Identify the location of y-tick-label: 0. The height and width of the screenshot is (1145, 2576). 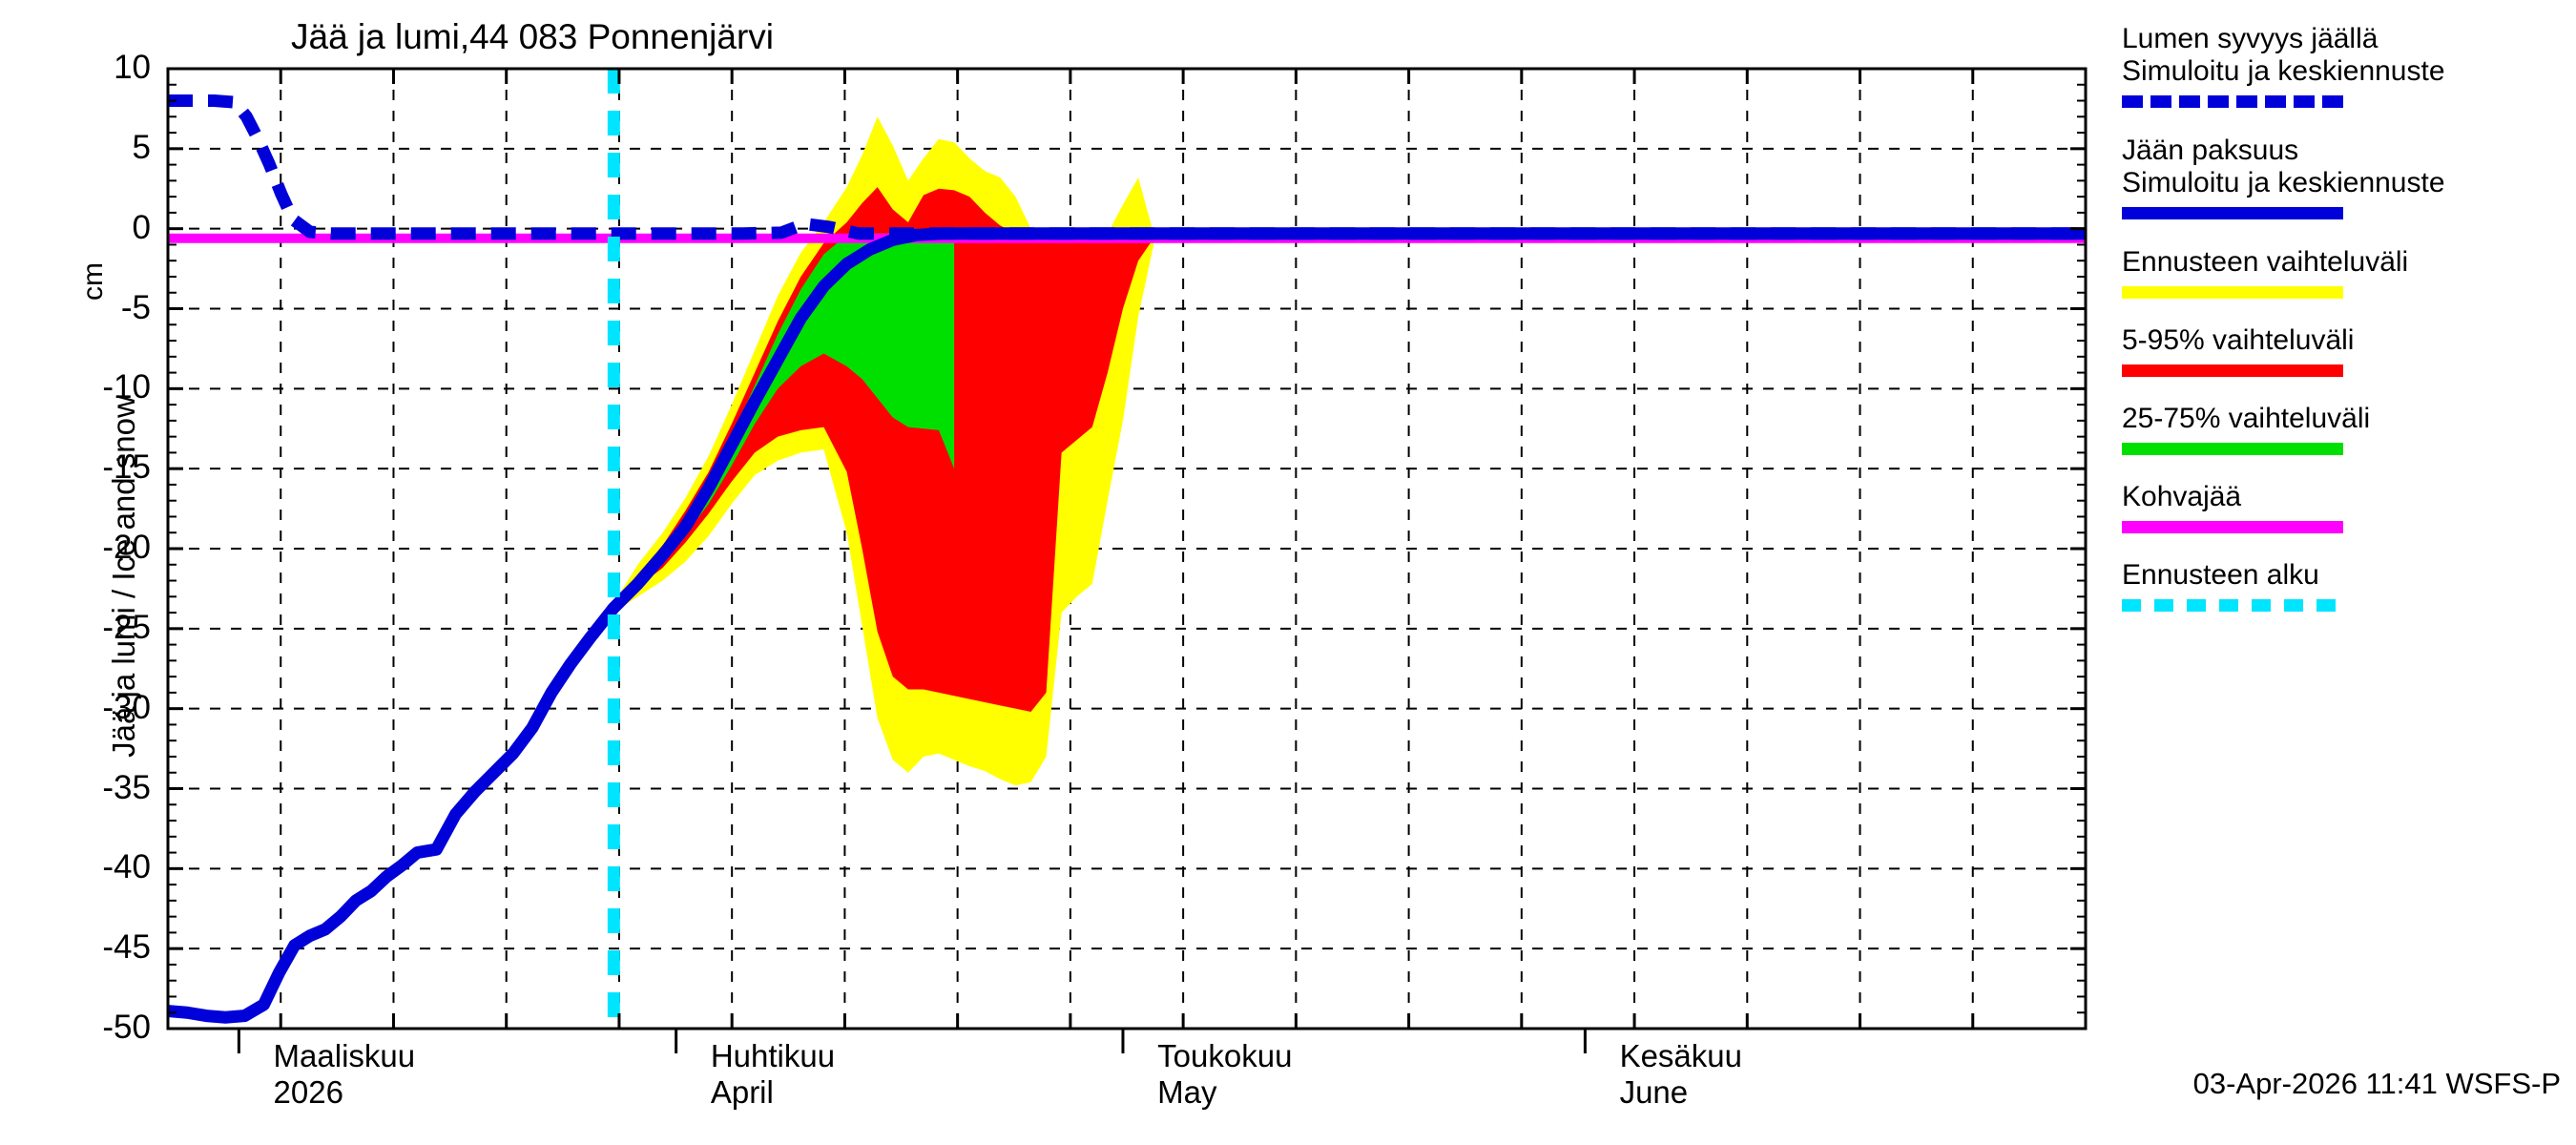
(141, 227).